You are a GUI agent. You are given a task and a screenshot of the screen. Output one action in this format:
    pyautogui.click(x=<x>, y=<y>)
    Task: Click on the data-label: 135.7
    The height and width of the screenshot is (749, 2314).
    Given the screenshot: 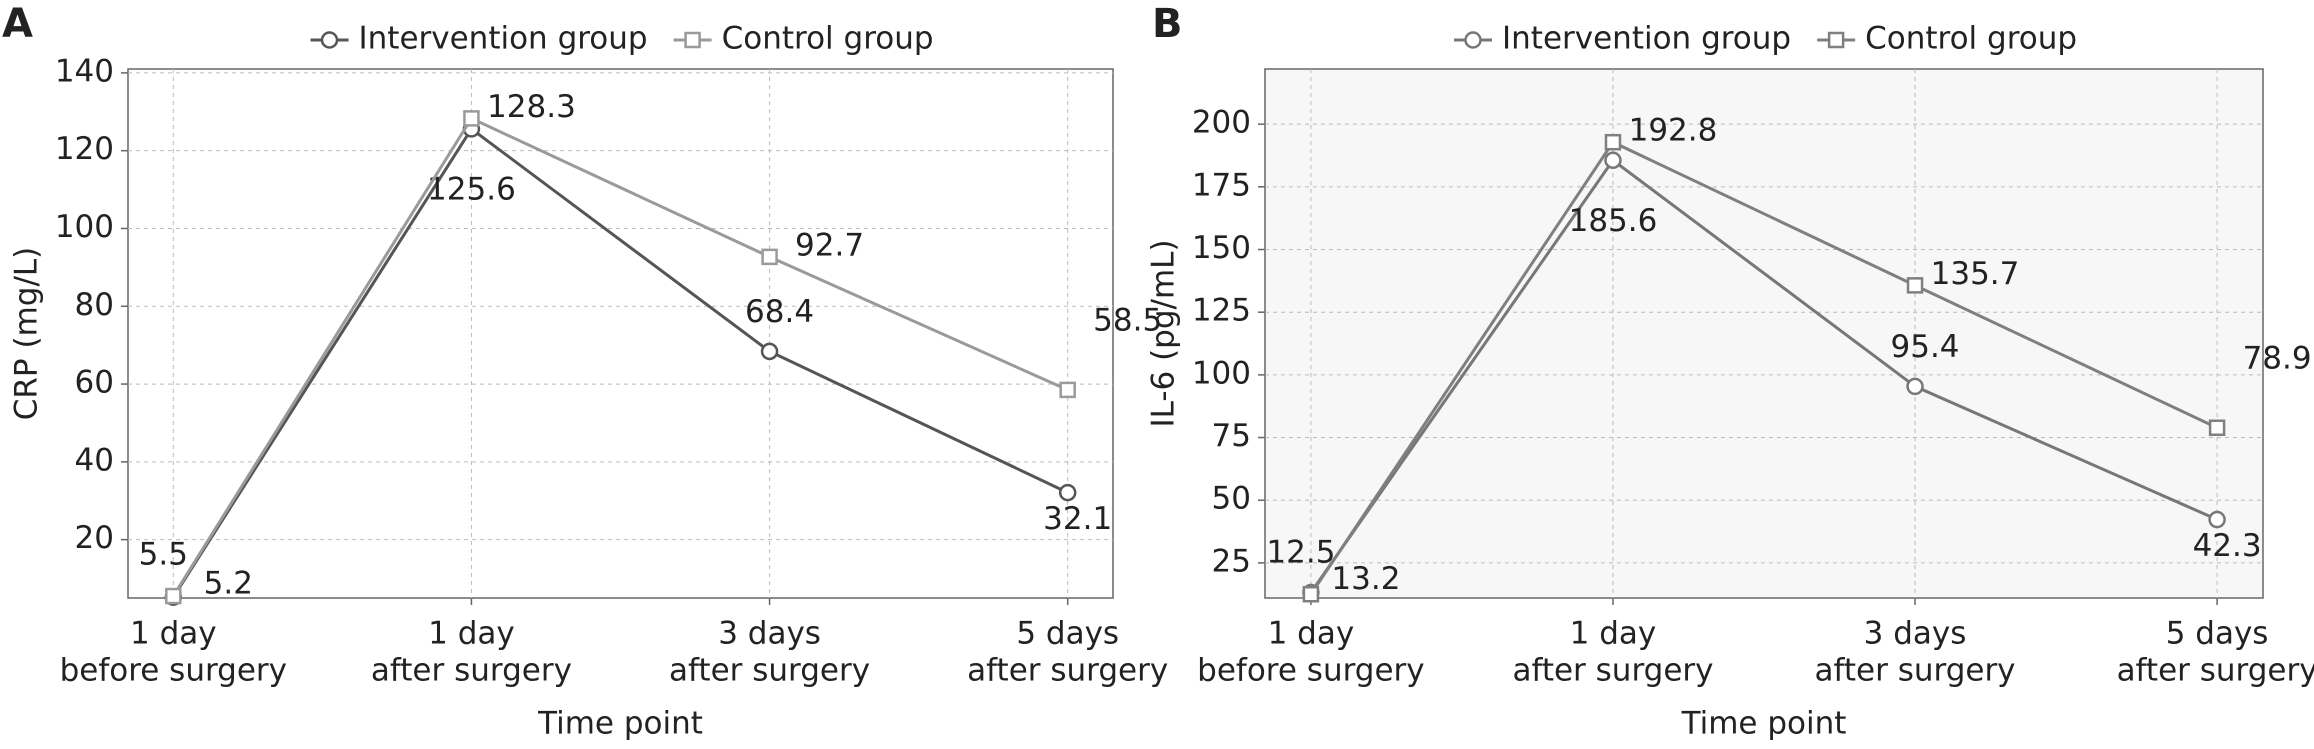 What is the action you would take?
    pyautogui.click(x=1975, y=274)
    